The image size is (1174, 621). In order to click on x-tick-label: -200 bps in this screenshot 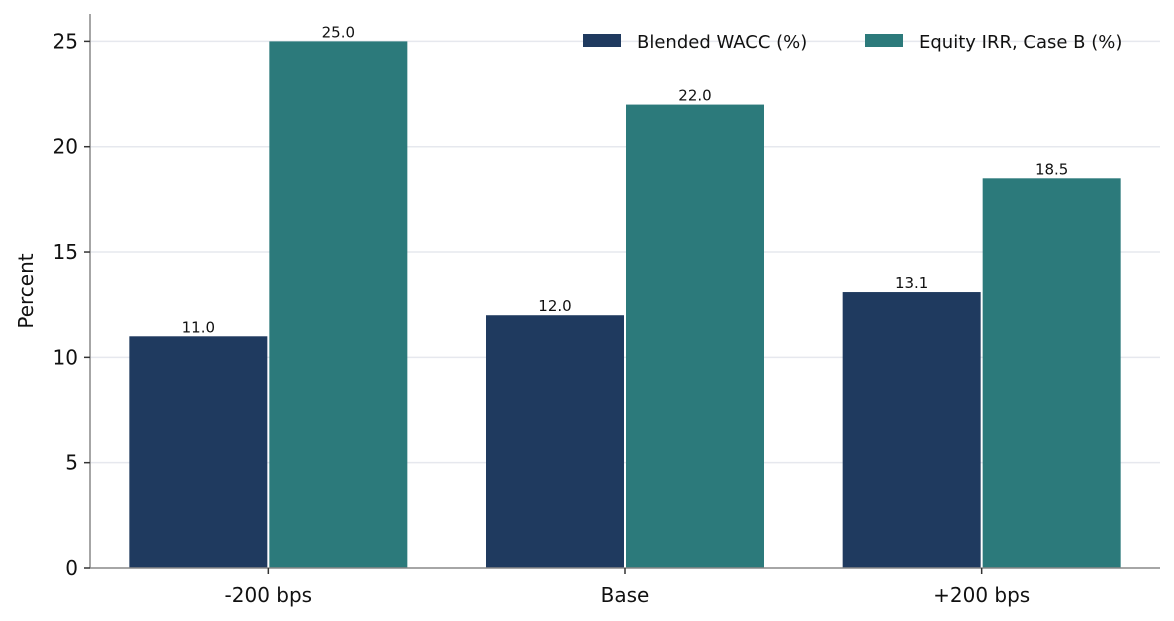, I will do `click(269, 595)`.